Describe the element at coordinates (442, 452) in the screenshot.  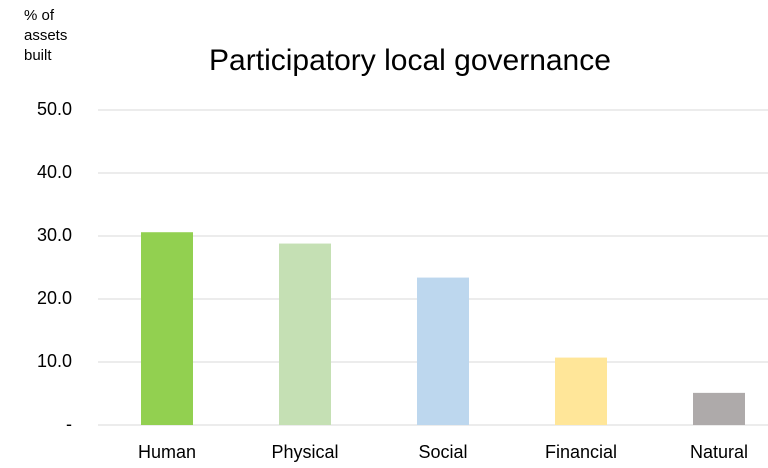
I see `x-tick-label: Social` at that location.